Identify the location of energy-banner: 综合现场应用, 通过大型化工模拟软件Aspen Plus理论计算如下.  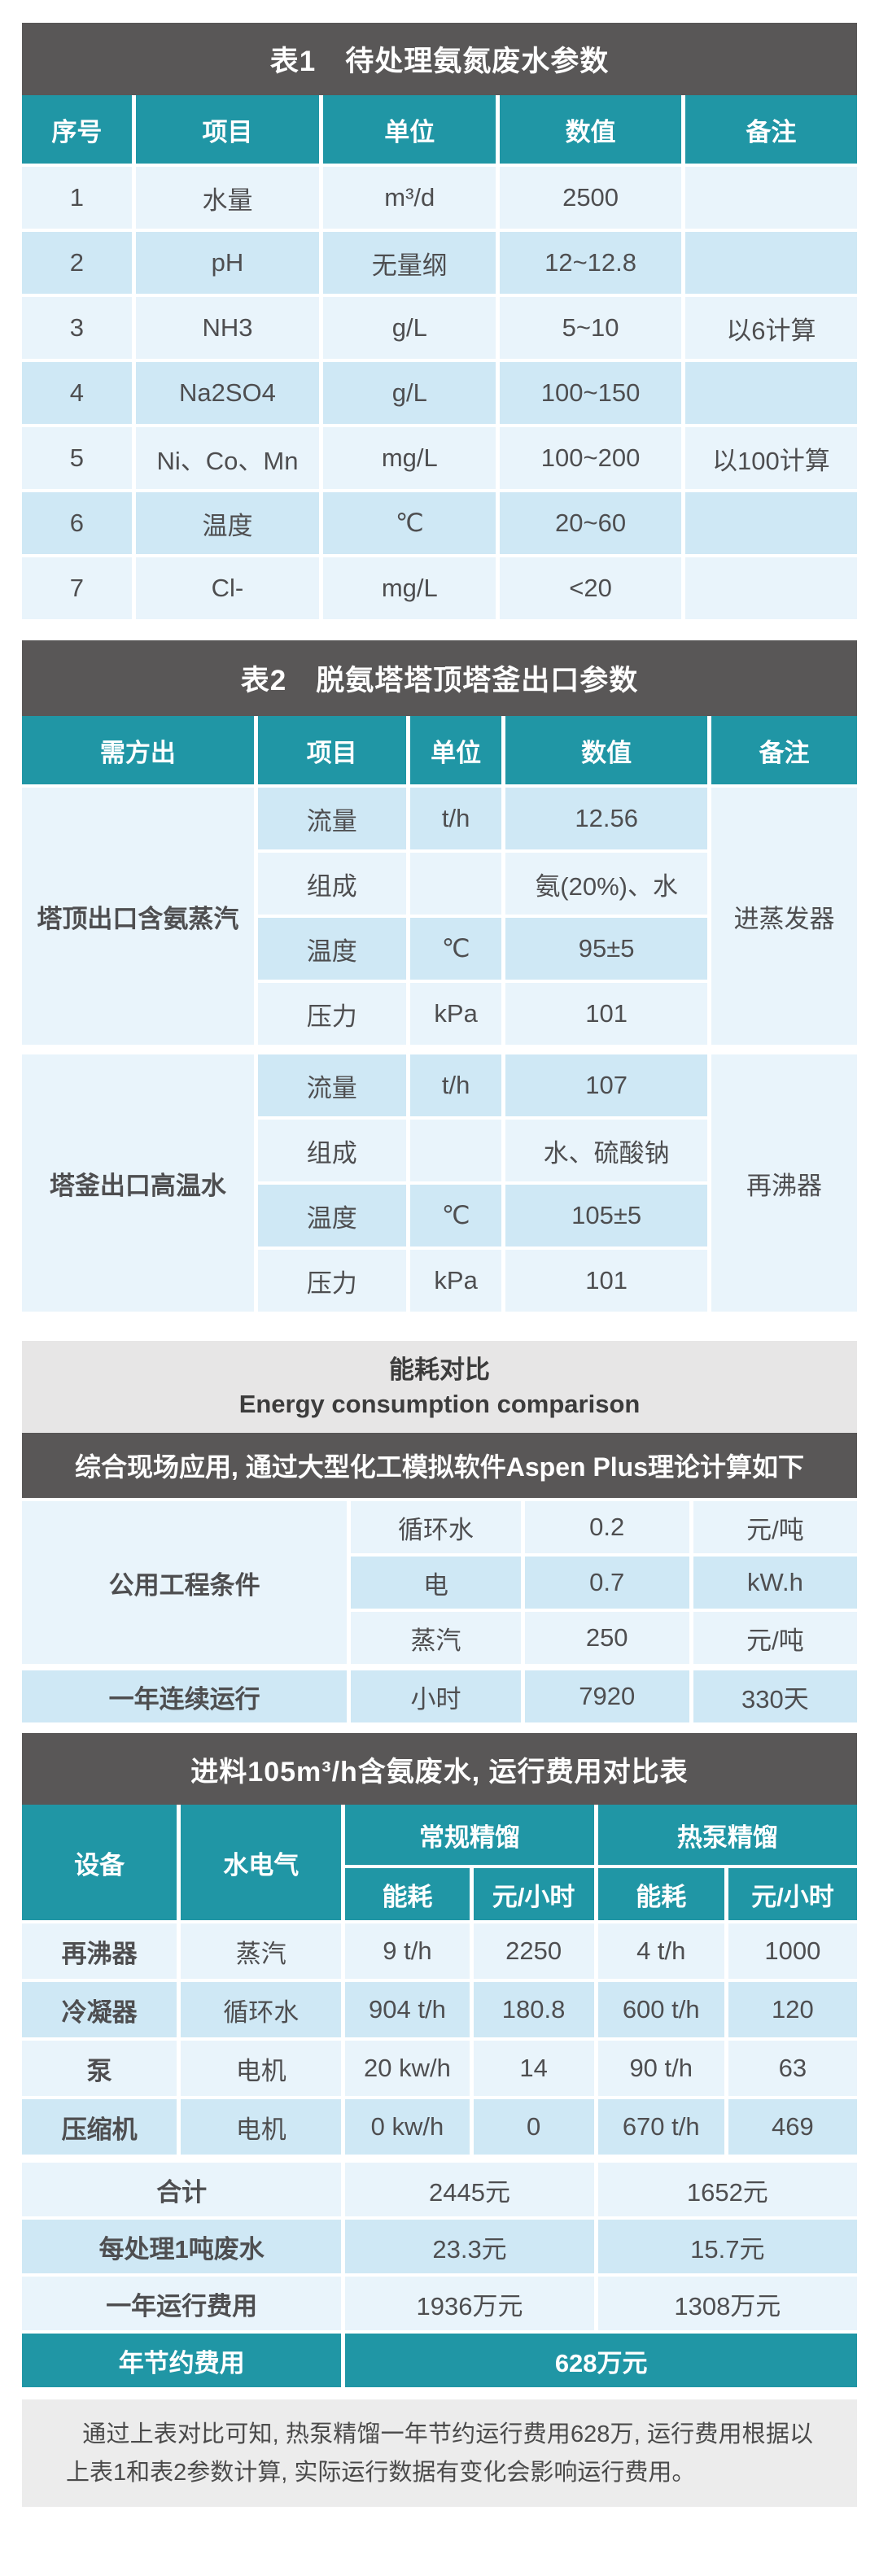
(439, 1465).